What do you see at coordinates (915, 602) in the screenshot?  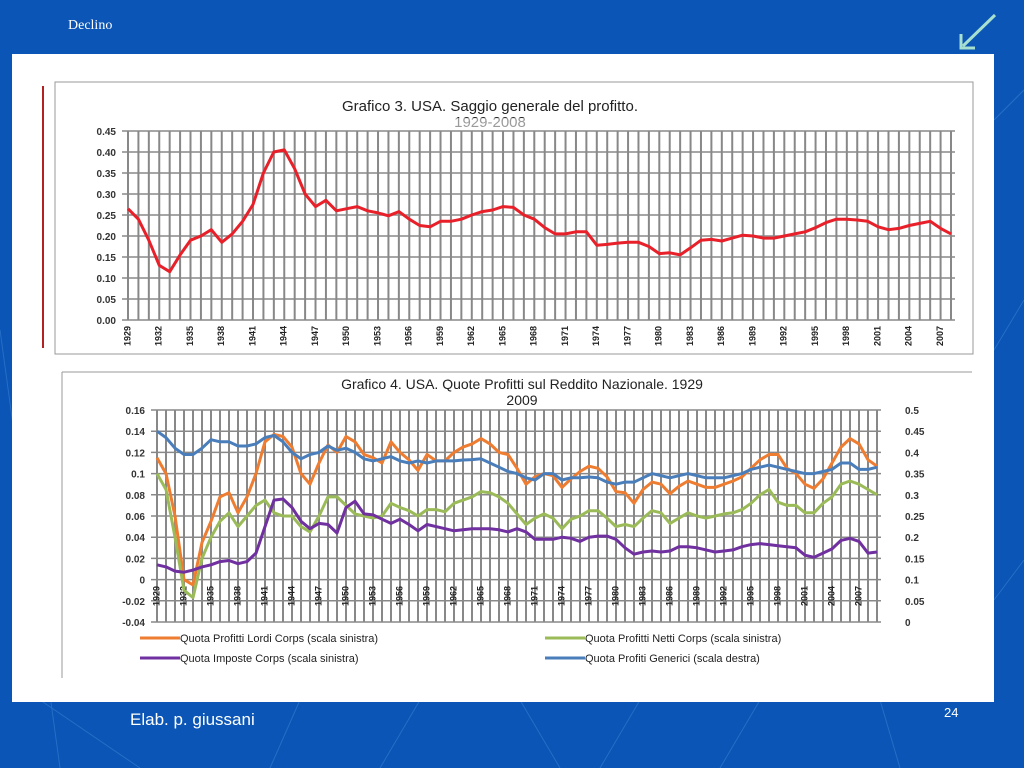 I see `y2-tick-label: 0.05` at bounding box center [915, 602].